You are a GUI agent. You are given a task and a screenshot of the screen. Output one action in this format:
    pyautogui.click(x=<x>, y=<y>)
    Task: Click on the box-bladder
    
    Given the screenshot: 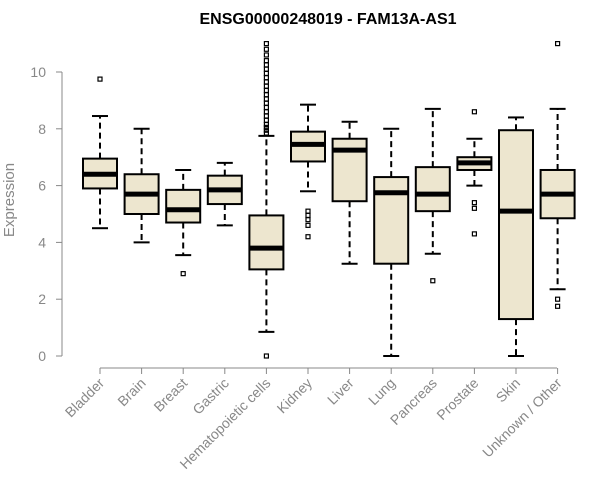 What is the action you would take?
    pyautogui.click(x=100, y=153)
    